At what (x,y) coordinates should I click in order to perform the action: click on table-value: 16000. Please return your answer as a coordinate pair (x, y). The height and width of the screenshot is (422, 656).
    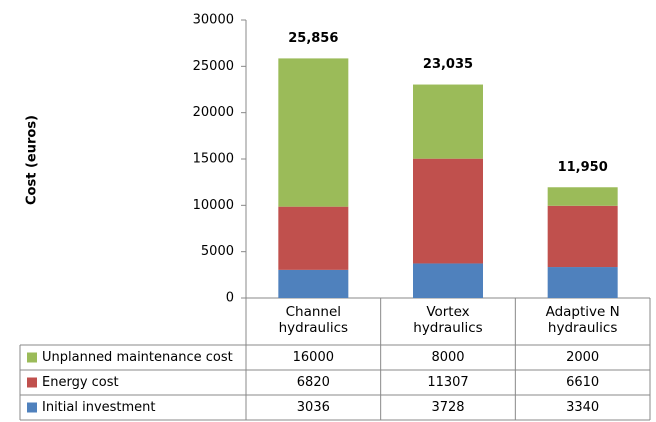
    Looking at the image, I should click on (313, 357).